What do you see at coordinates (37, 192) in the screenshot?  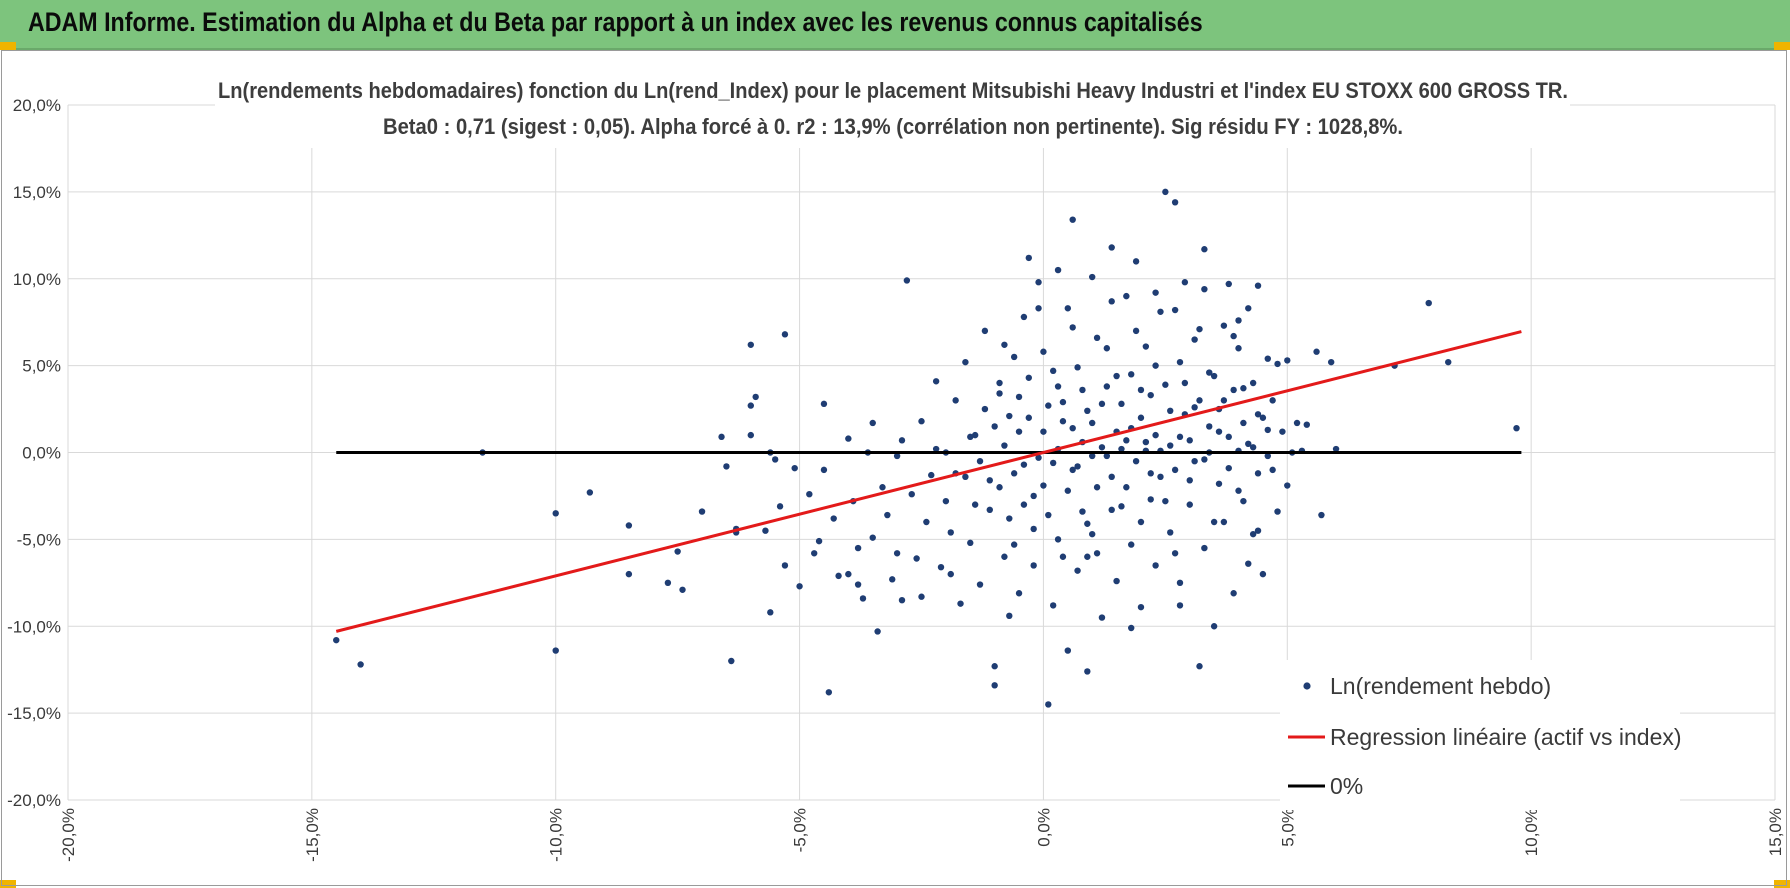 I see `y-tick-label: 15,0%` at bounding box center [37, 192].